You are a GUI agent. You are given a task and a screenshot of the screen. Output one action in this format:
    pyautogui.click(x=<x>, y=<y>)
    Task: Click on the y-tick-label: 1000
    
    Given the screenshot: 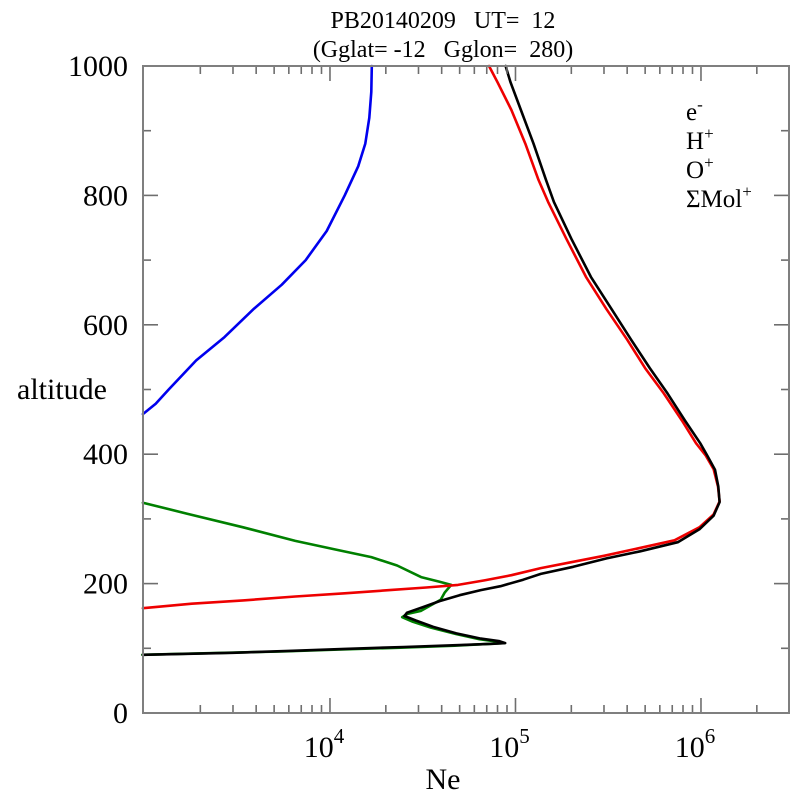 What is the action you would take?
    pyautogui.click(x=98, y=66)
    